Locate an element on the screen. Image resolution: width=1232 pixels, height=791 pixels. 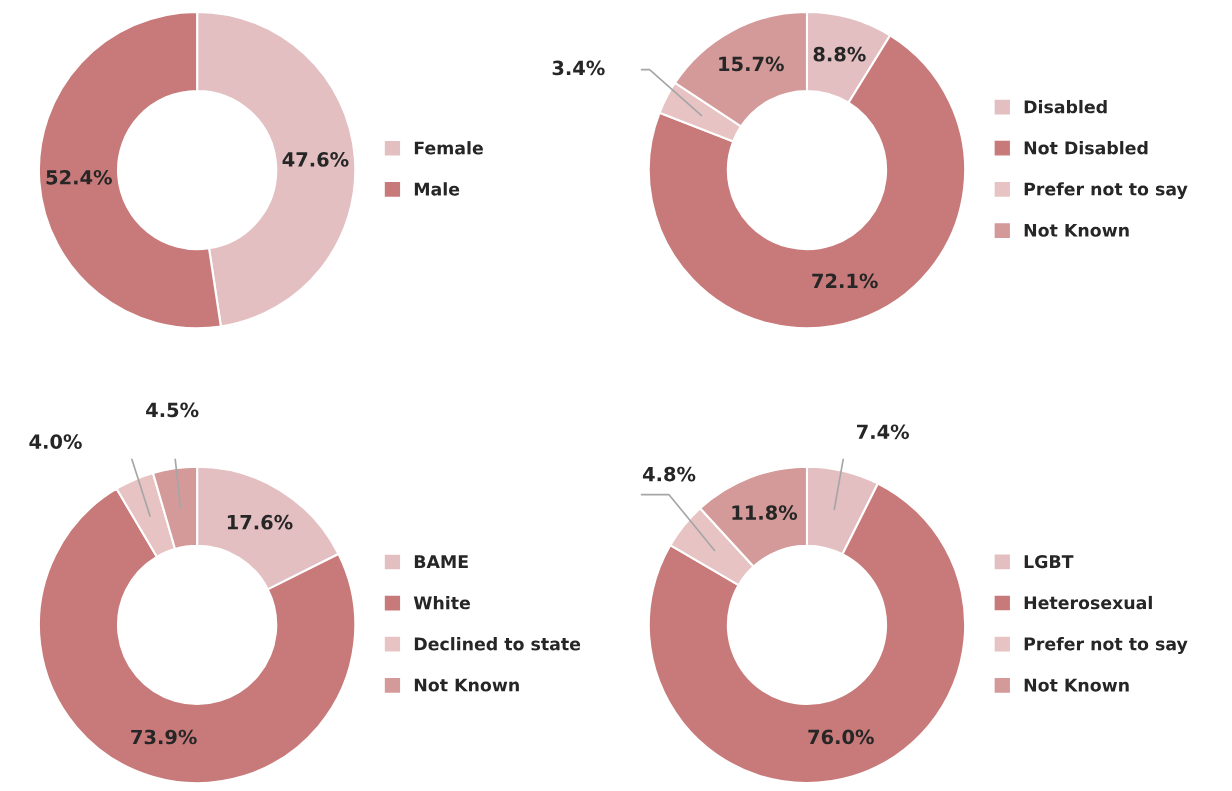
data-label: 11.8% is located at coordinates (765, 512).